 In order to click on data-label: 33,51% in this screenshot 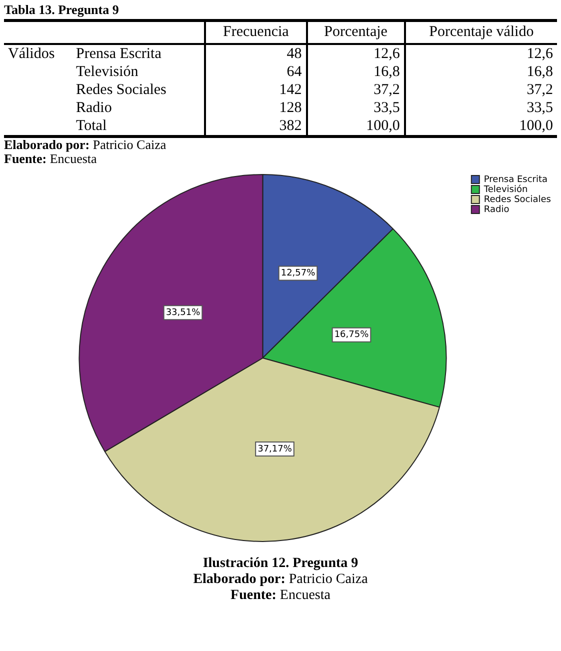, I will do `click(183, 313)`.